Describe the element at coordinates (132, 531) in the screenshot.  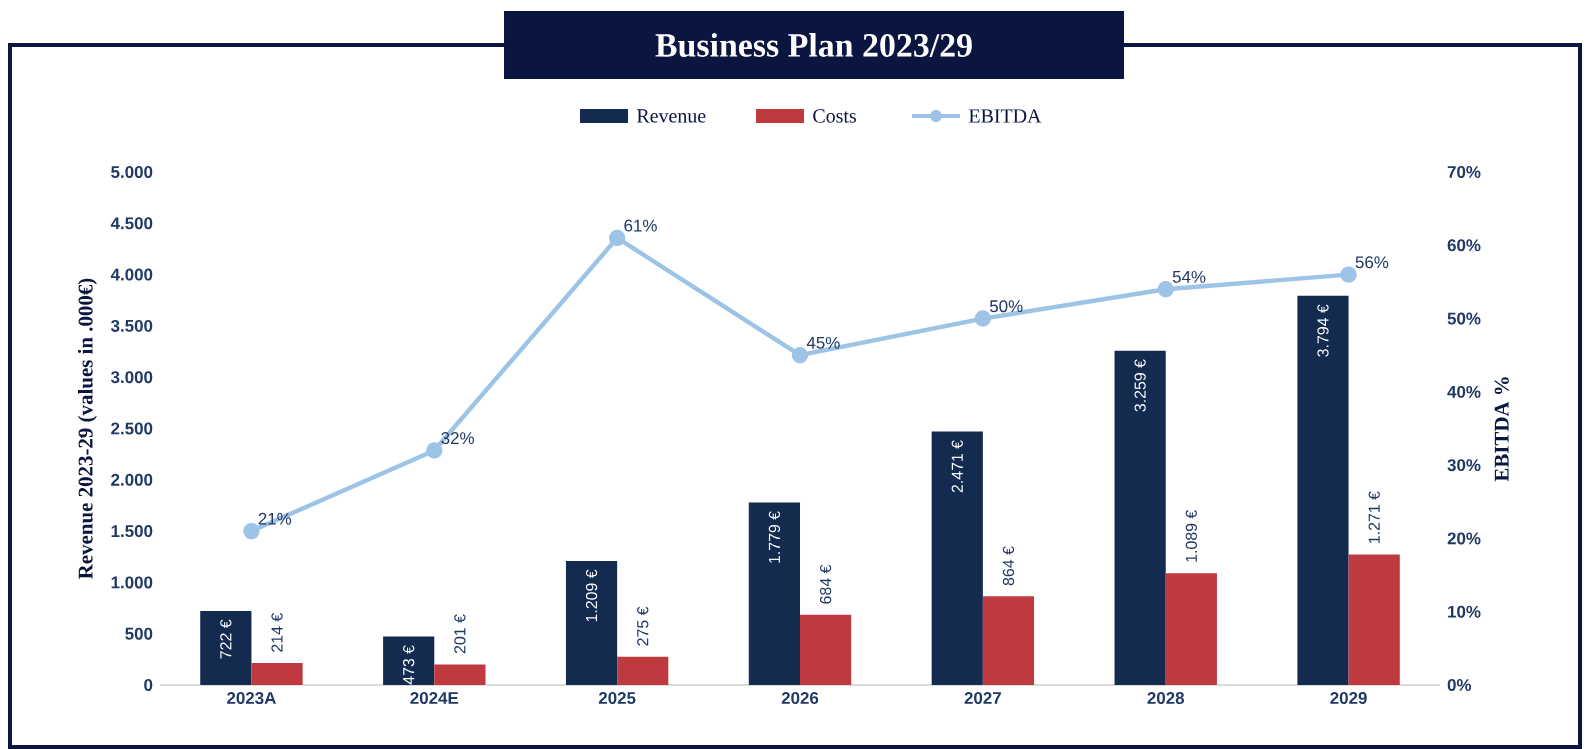
I see `y-tick-label: 1.500` at that location.